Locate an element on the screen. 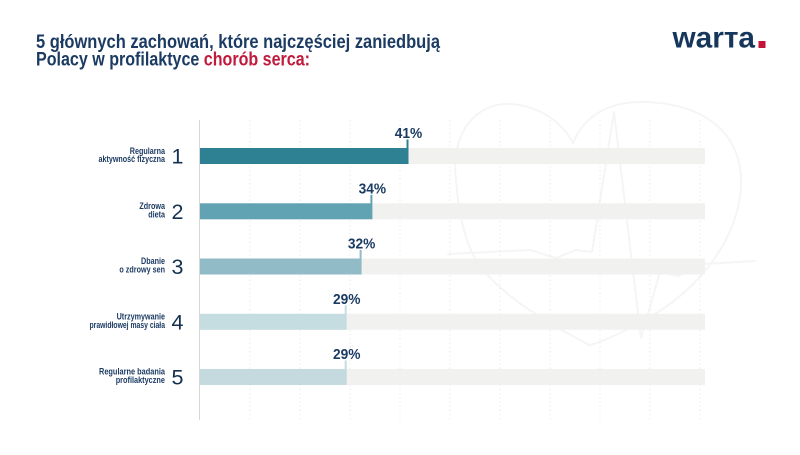 This screenshot has height=455, width=800. svg-text: prawidłowej masy ciała is located at coordinates (128, 325).